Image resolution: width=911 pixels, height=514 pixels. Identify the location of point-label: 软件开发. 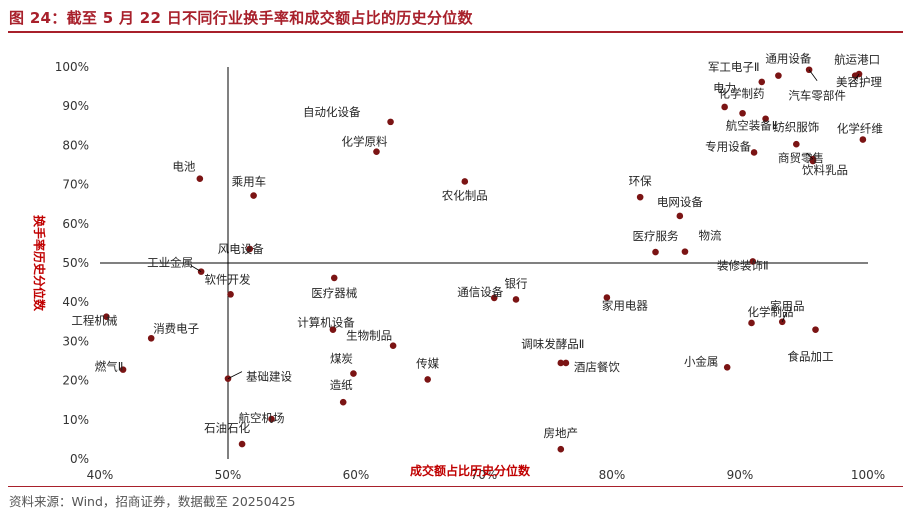
(228, 279).